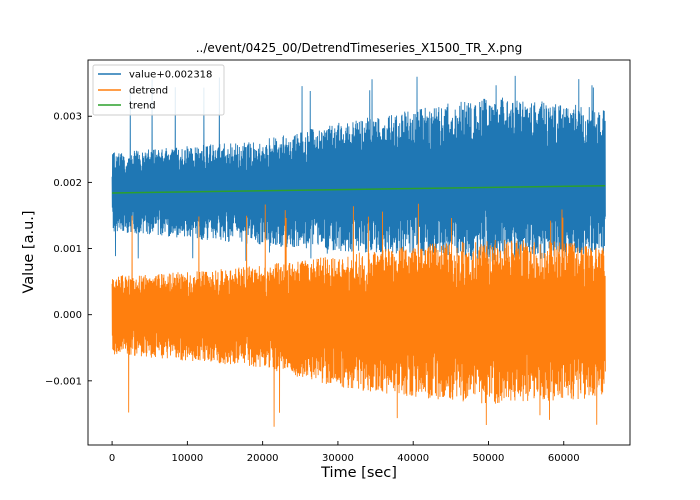  Describe the element at coordinates (67, 117) in the screenshot. I see `y-tick-label: 0.003` at that location.